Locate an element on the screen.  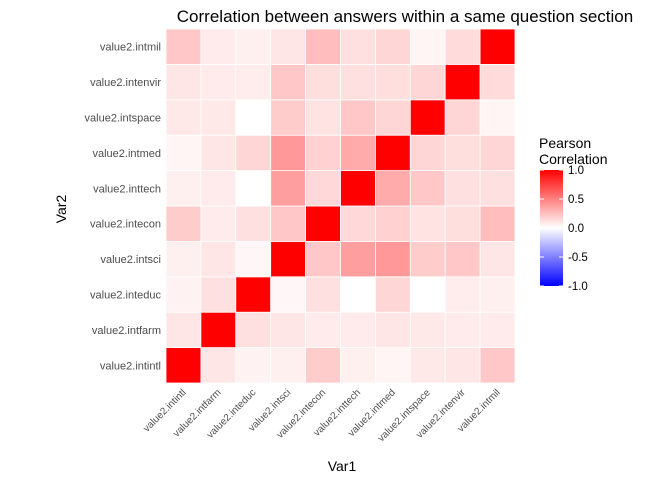
heatmap-cell-value2.intsci-value2.intspace is located at coordinates (288, 117).